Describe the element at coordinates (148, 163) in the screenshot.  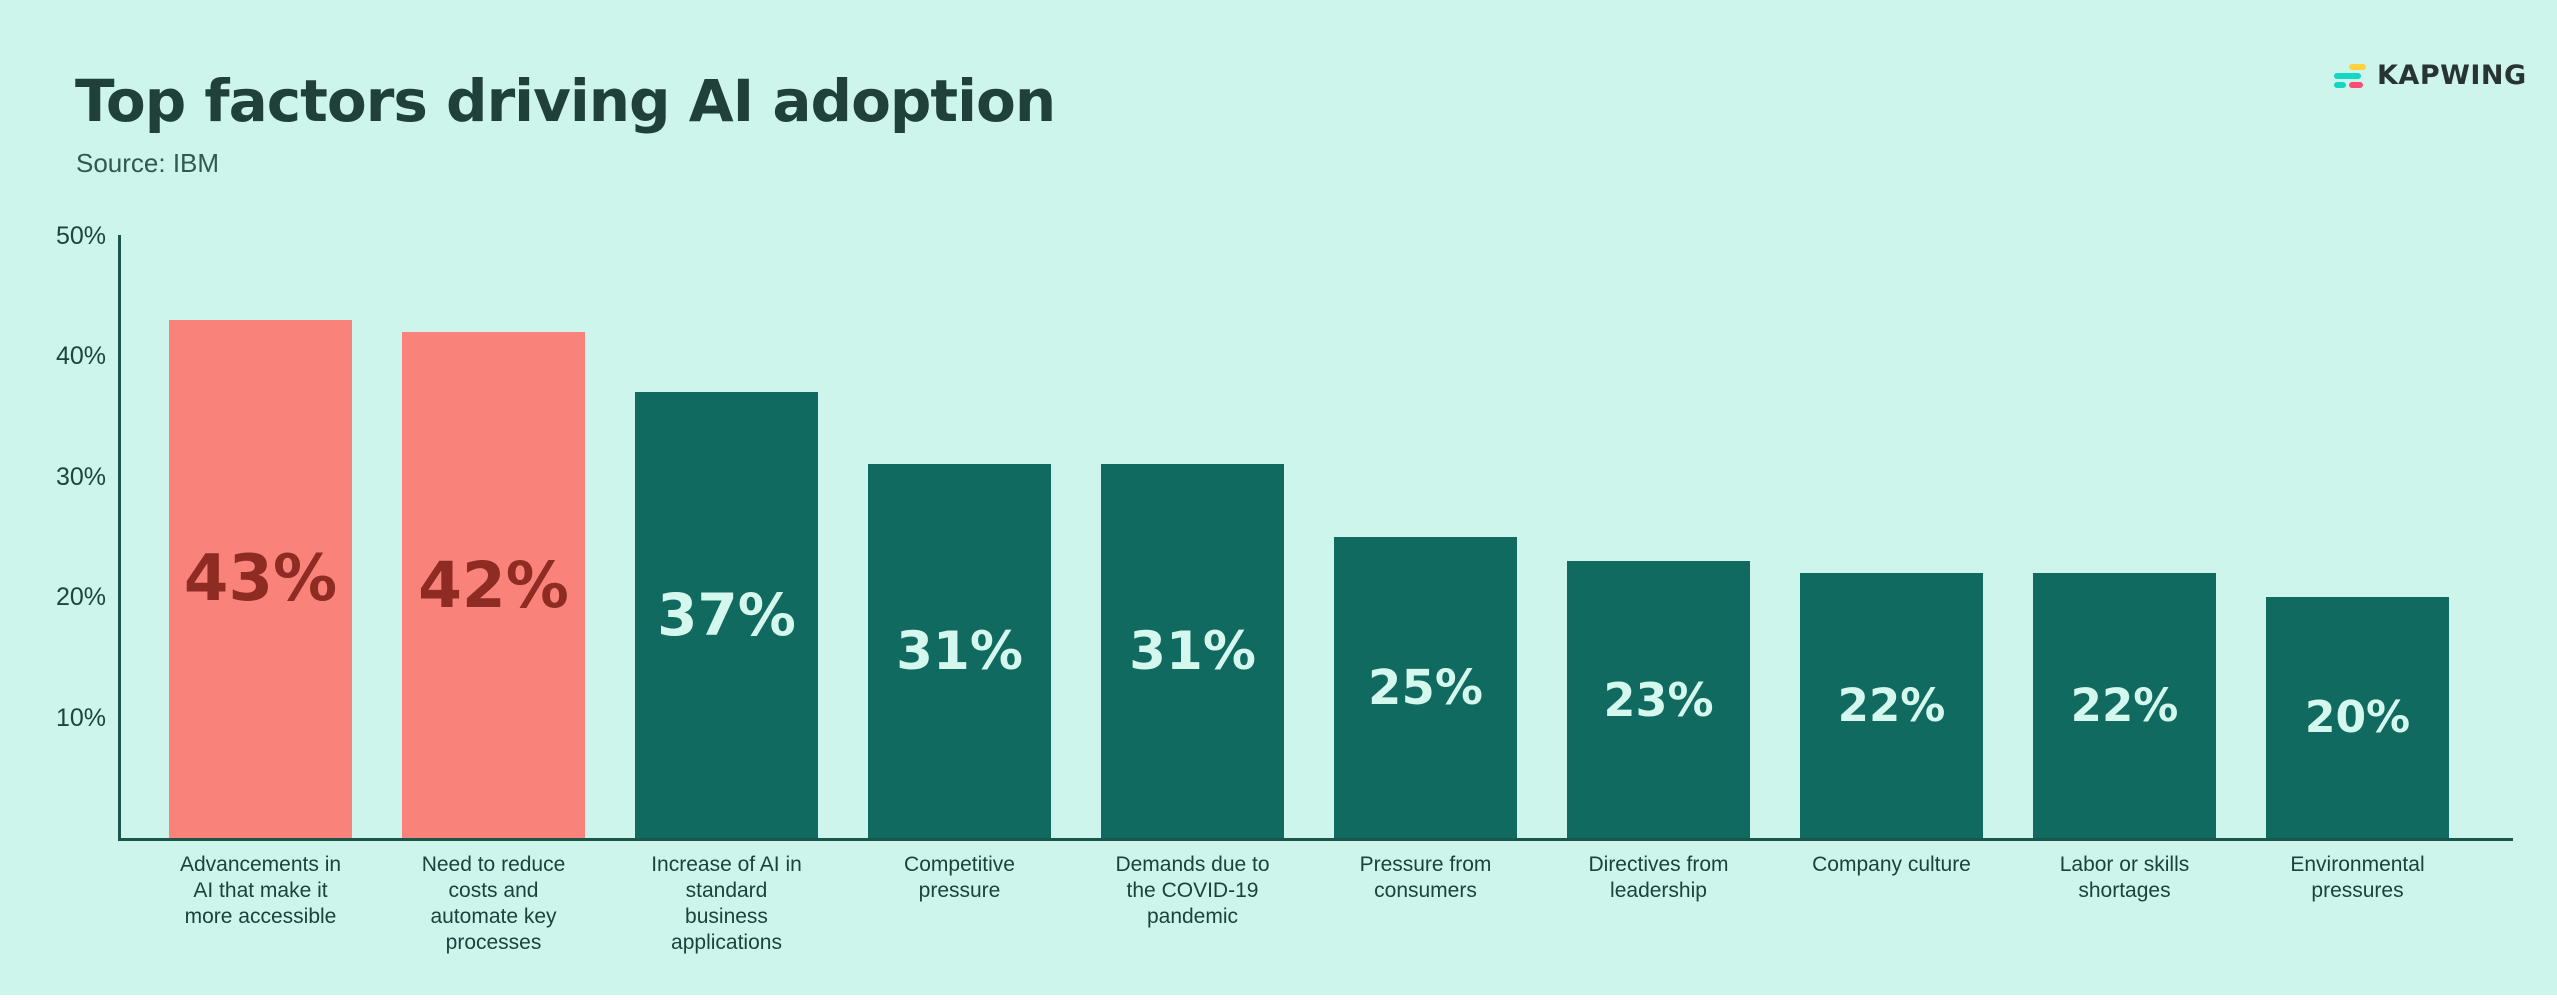
I see `source-note: Source: IBM` at that location.